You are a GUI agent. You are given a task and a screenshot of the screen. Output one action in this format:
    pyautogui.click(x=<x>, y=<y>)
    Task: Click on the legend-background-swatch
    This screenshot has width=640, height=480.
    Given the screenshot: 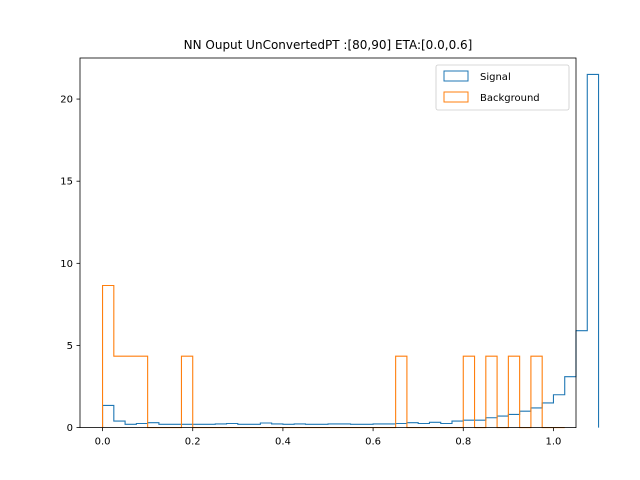 What is the action you would take?
    pyautogui.click(x=456, y=97)
    